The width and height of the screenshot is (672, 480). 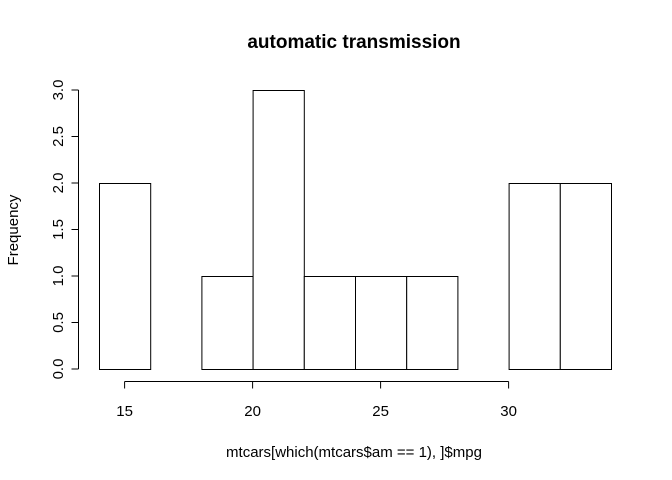 What do you see at coordinates (13, 229) in the screenshot?
I see `y-axis-label: Frequency` at bounding box center [13, 229].